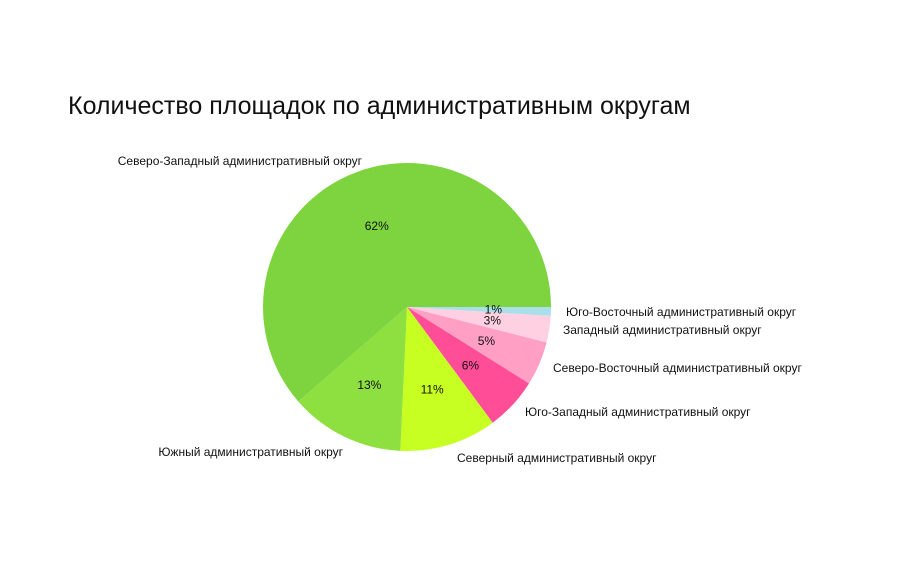 The height and width of the screenshot is (587, 900). Describe the element at coordinates (471, 366) in the screenshot. I see `slice-percent-label: 6%` at that location.